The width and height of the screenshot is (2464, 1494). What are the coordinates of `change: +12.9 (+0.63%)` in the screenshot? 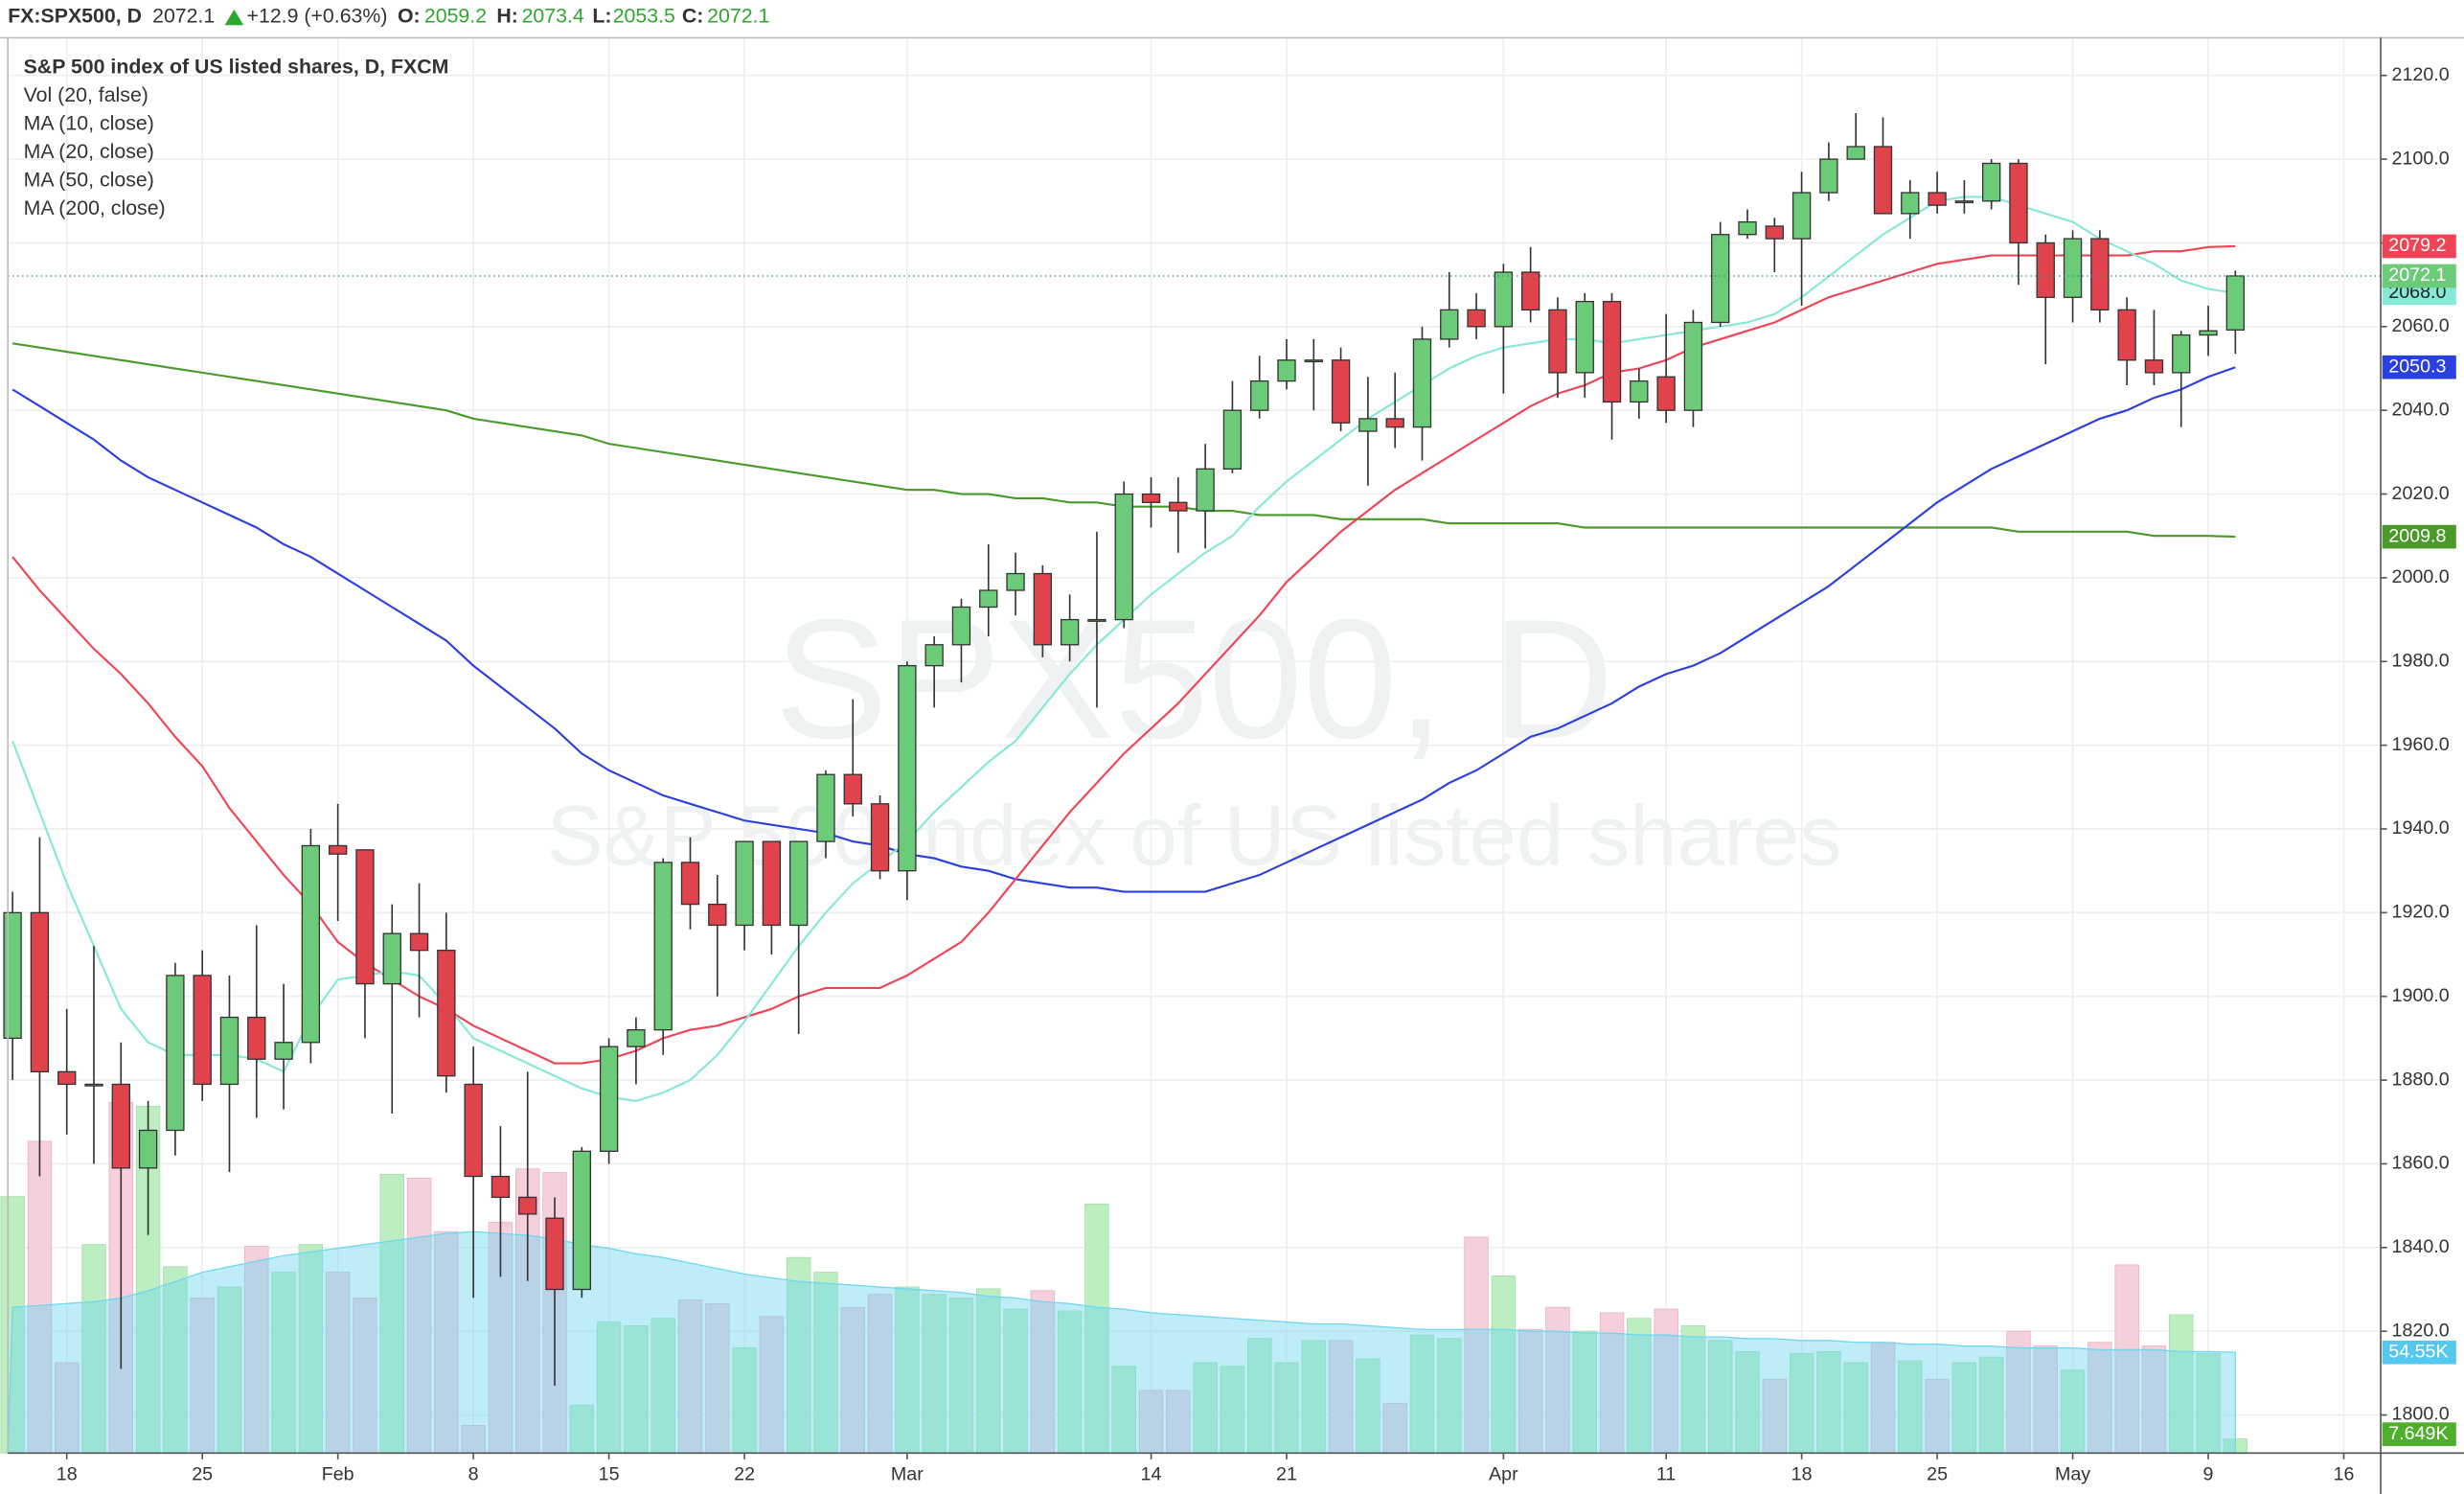 It's located at (317, 17).